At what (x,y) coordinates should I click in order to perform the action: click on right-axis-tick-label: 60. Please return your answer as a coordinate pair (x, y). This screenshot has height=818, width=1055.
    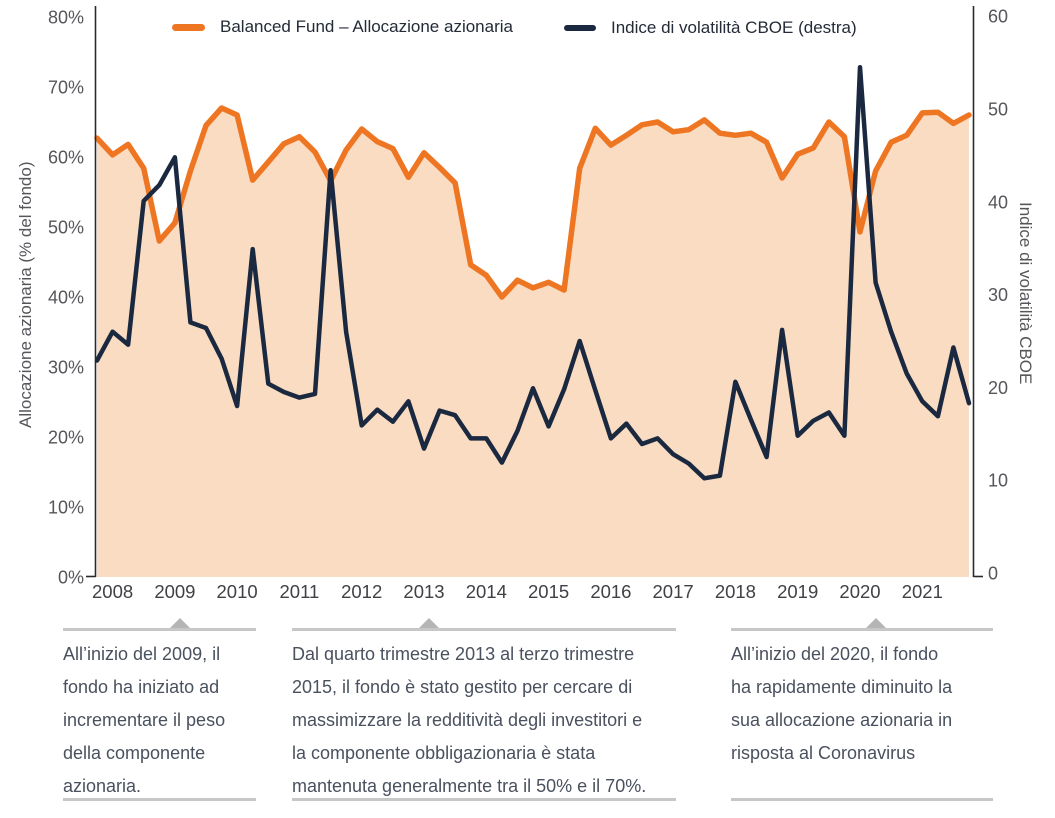
    Looking at the image, I should click on (998, 17).